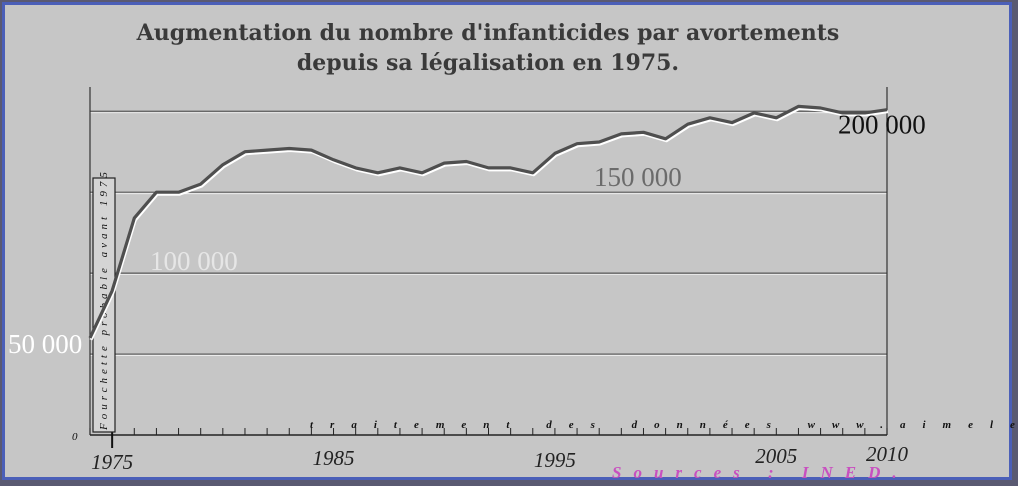 Image resolution: width=1018 pixels, height=486 pixels. Describe the element at coordinates (112, 462) in the screenshot. I see `x-tick-label-0: 1975` at that location.